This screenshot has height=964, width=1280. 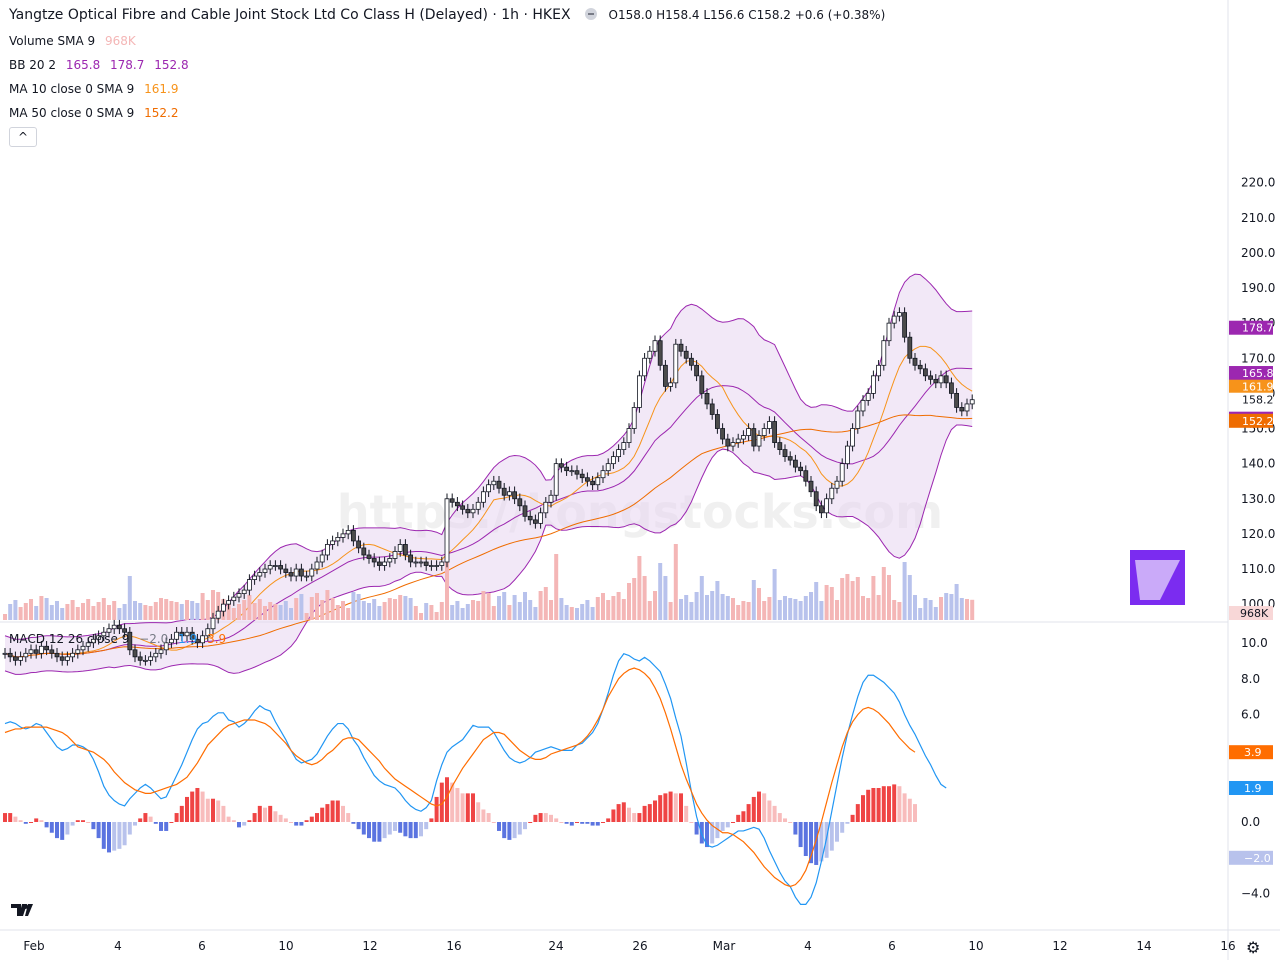 I want to click on price-tick-label: 220.0, so click(x=1258, y=183).